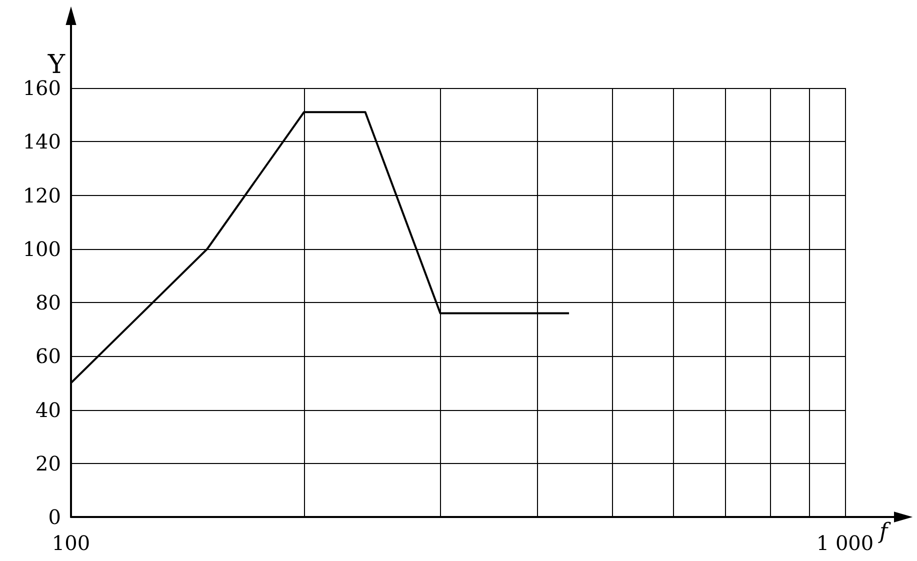 The width and height of the screenshot is (917, 561). I want to click on y-tick-label: 0, so click(54, 517).